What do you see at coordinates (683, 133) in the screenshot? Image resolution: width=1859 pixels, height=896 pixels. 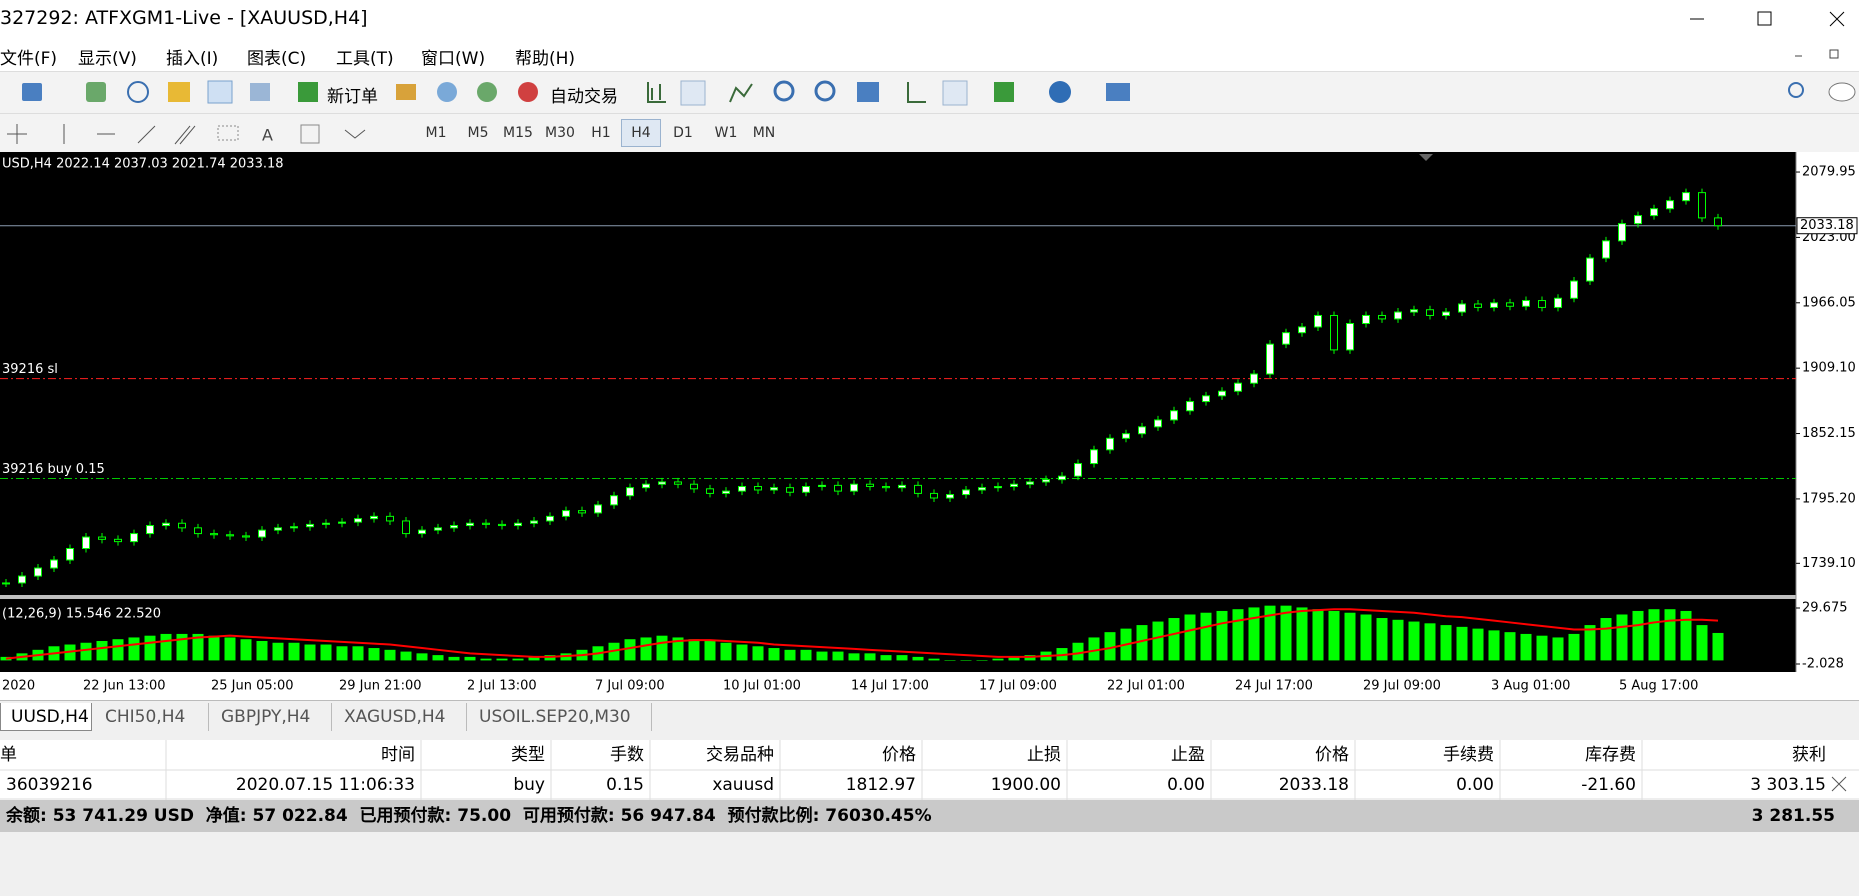 I see `timeframe-button: D1` at bounding box center [683, 133].